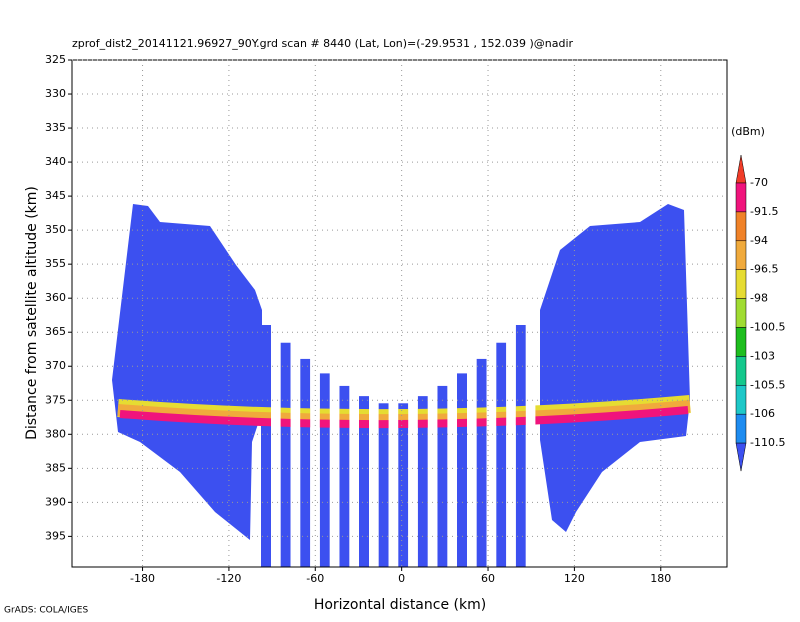  Describe the element at coordinates (660, 578) in the screenshot. I see `x-tick-label: 180` at that location.